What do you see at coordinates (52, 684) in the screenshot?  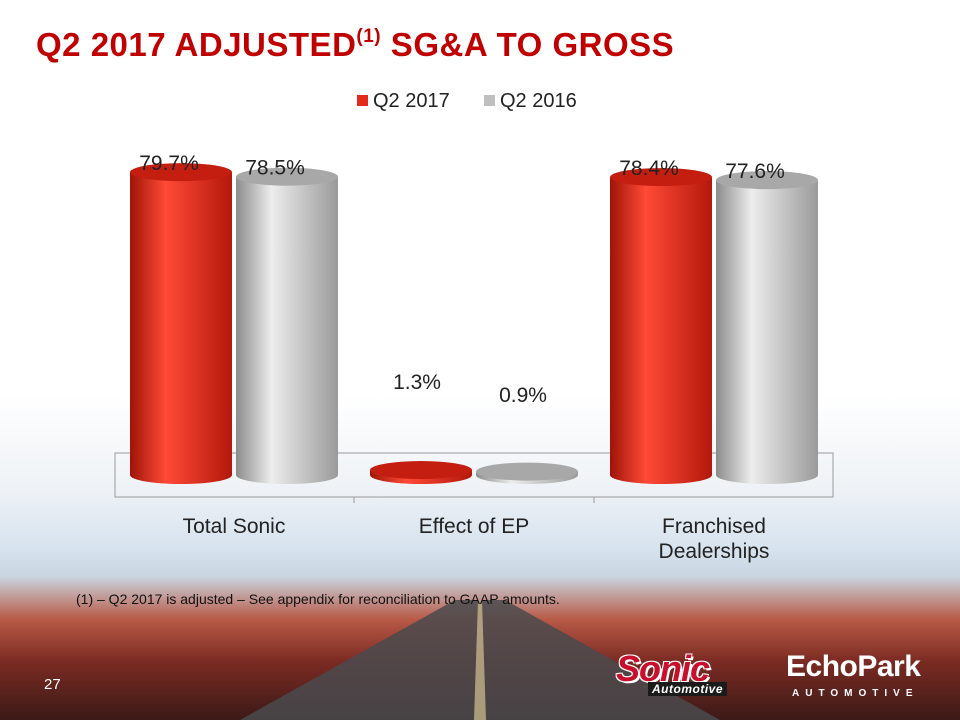 I see `page-number: 27` at bounding box center [52, 684].